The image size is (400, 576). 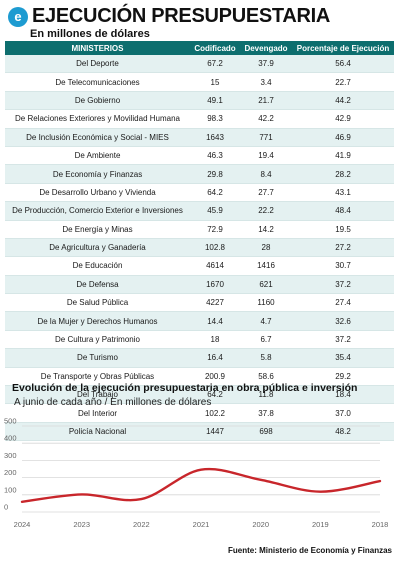 What do you see at coordinates (10, 438) in the screenshot?
I see `y-tick-label: 400` at bounding box center [10, 438].